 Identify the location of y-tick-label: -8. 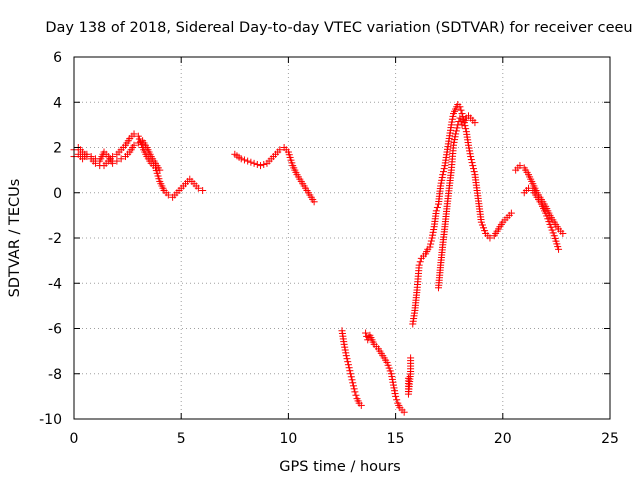
(55, 375).